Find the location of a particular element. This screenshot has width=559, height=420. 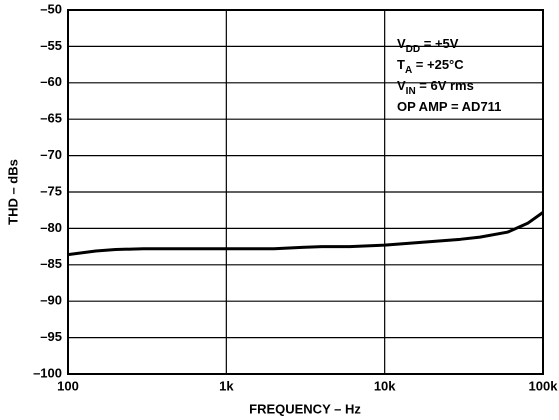

y-tick-label: –60 is located at coordinates (51, 81).